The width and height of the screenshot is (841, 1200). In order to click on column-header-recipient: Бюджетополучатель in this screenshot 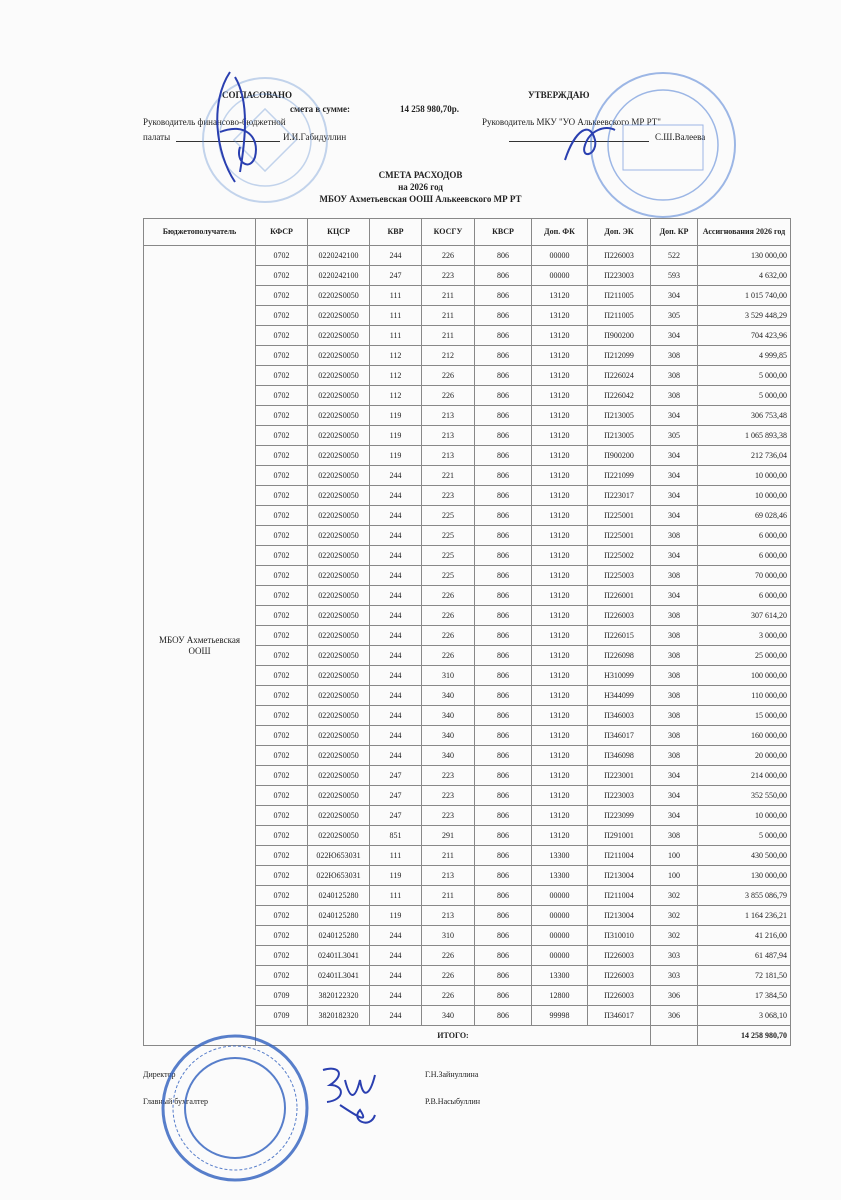, I will do `click(199, 232)`.